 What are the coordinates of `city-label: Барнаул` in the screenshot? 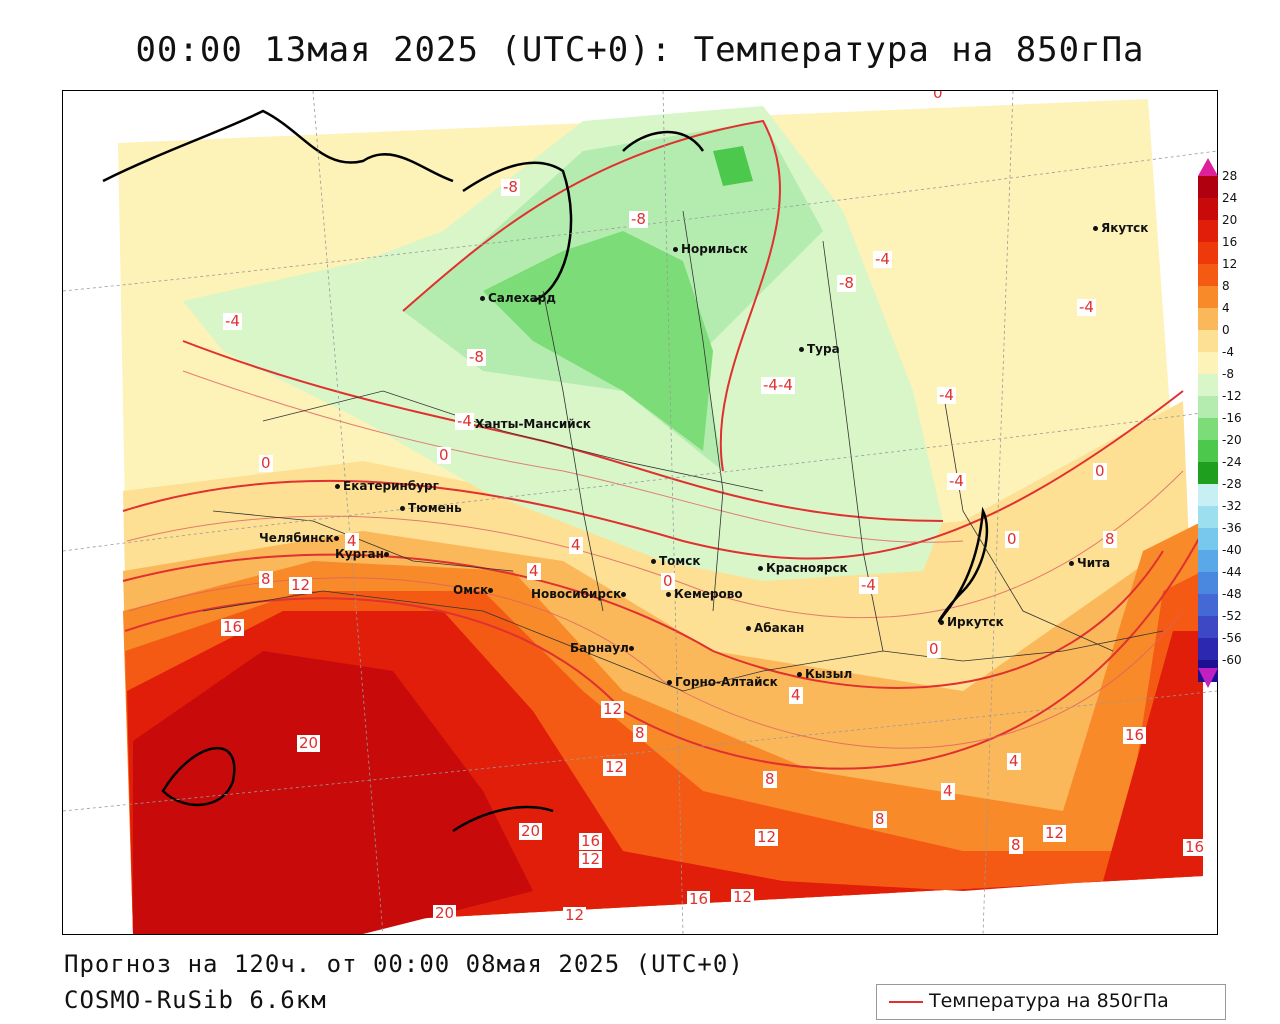 It's located at (599, 648).